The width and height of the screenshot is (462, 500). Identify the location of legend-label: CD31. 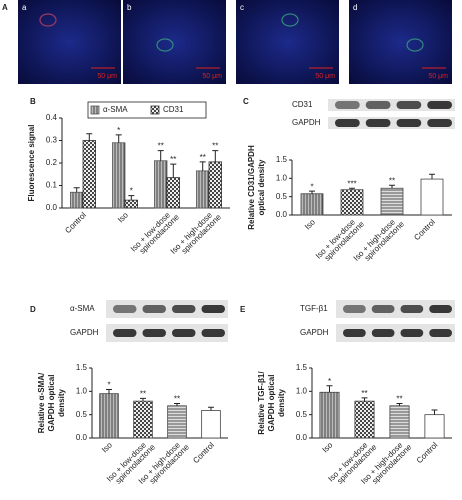
(173, 109).